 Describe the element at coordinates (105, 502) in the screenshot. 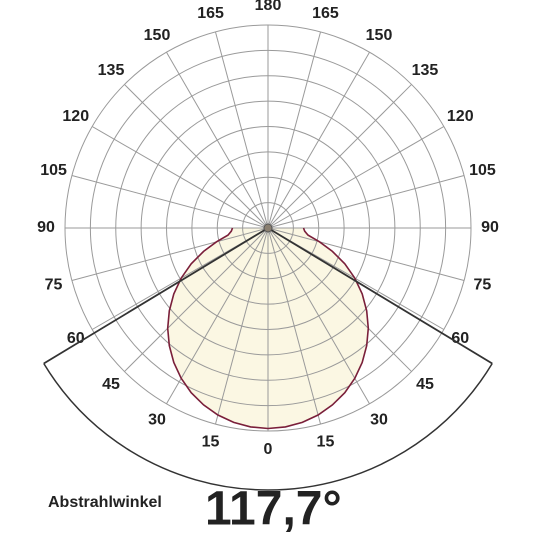

I see `beam-angle-label: Abstrahlwinkel` at that location.